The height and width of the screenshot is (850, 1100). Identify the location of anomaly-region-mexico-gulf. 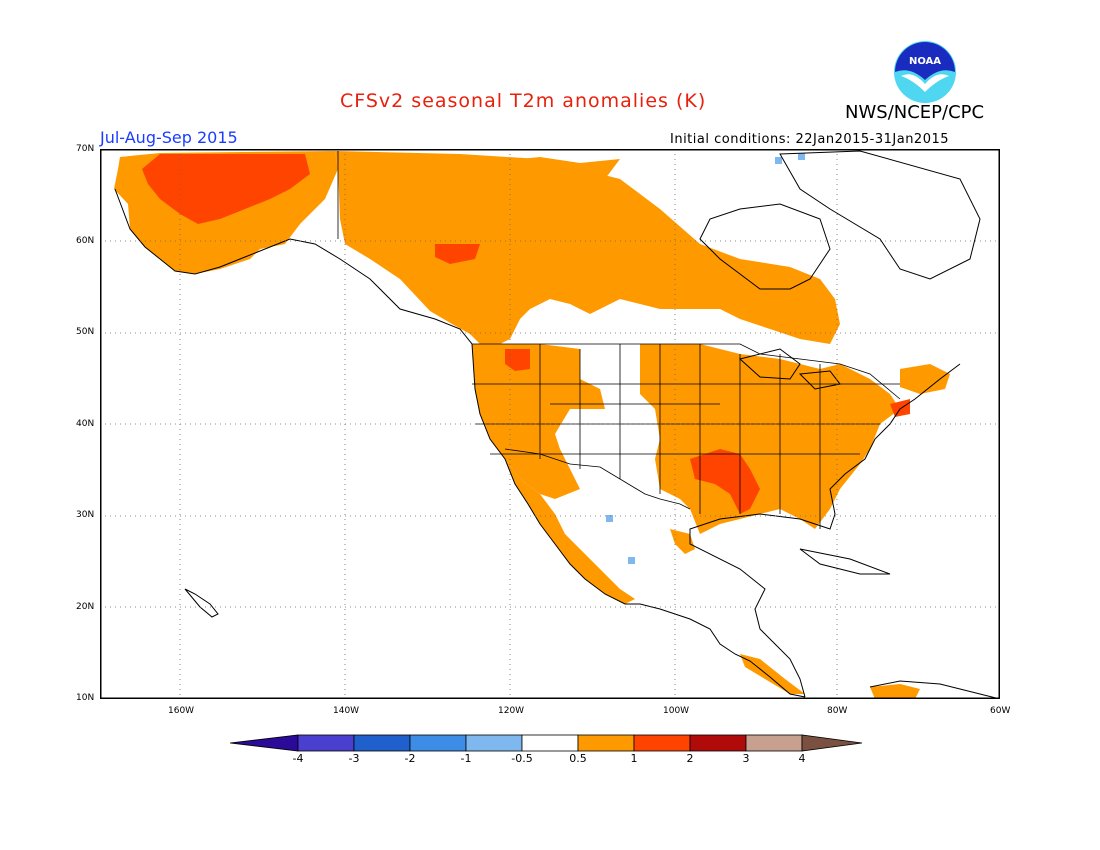
(682, 541).